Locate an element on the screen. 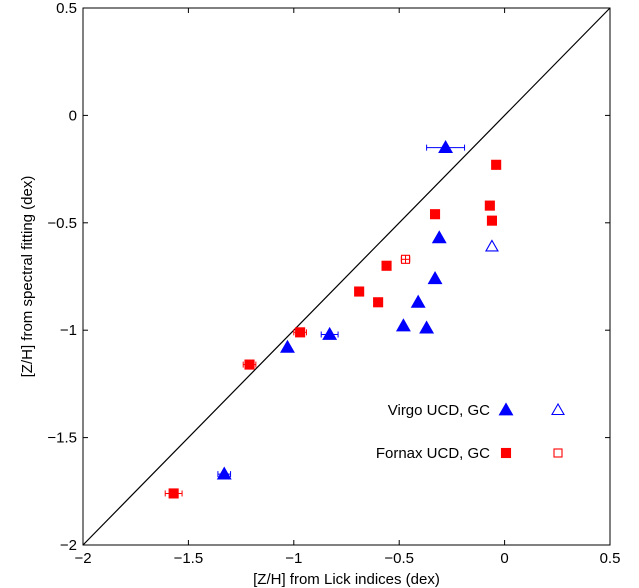  y-axis-label: [Z/H] from spectral fitting (dex) is located at coordinates (27, 277).